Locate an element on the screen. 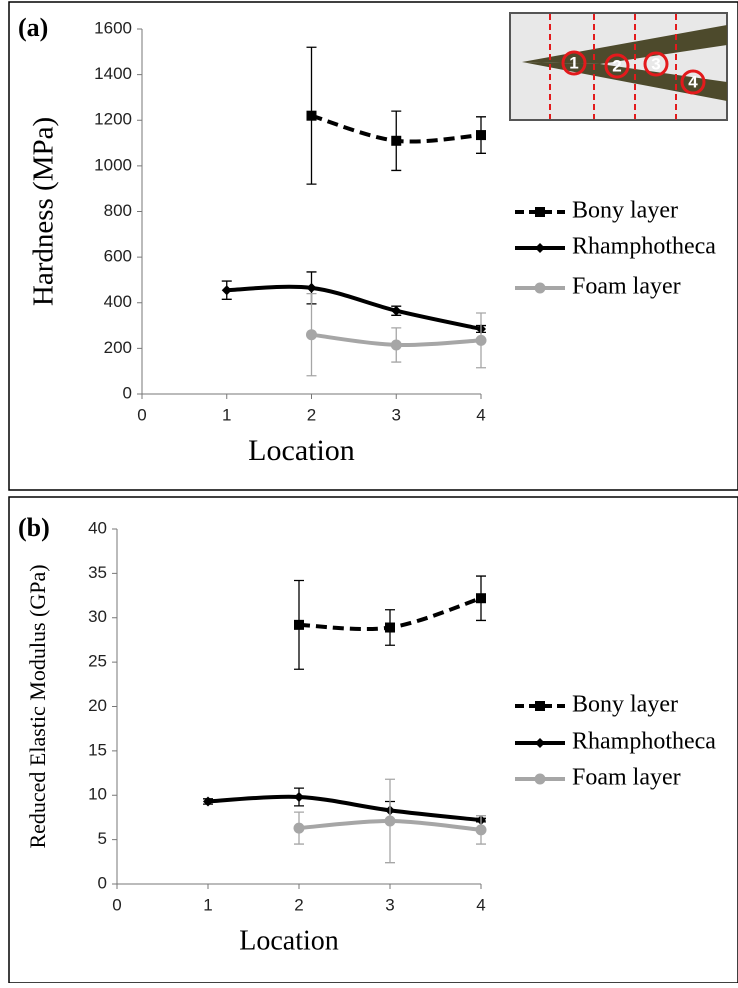 This screenshot has width=738, height=988. y-tick-label: 40 is located at coordinates (97, 527).